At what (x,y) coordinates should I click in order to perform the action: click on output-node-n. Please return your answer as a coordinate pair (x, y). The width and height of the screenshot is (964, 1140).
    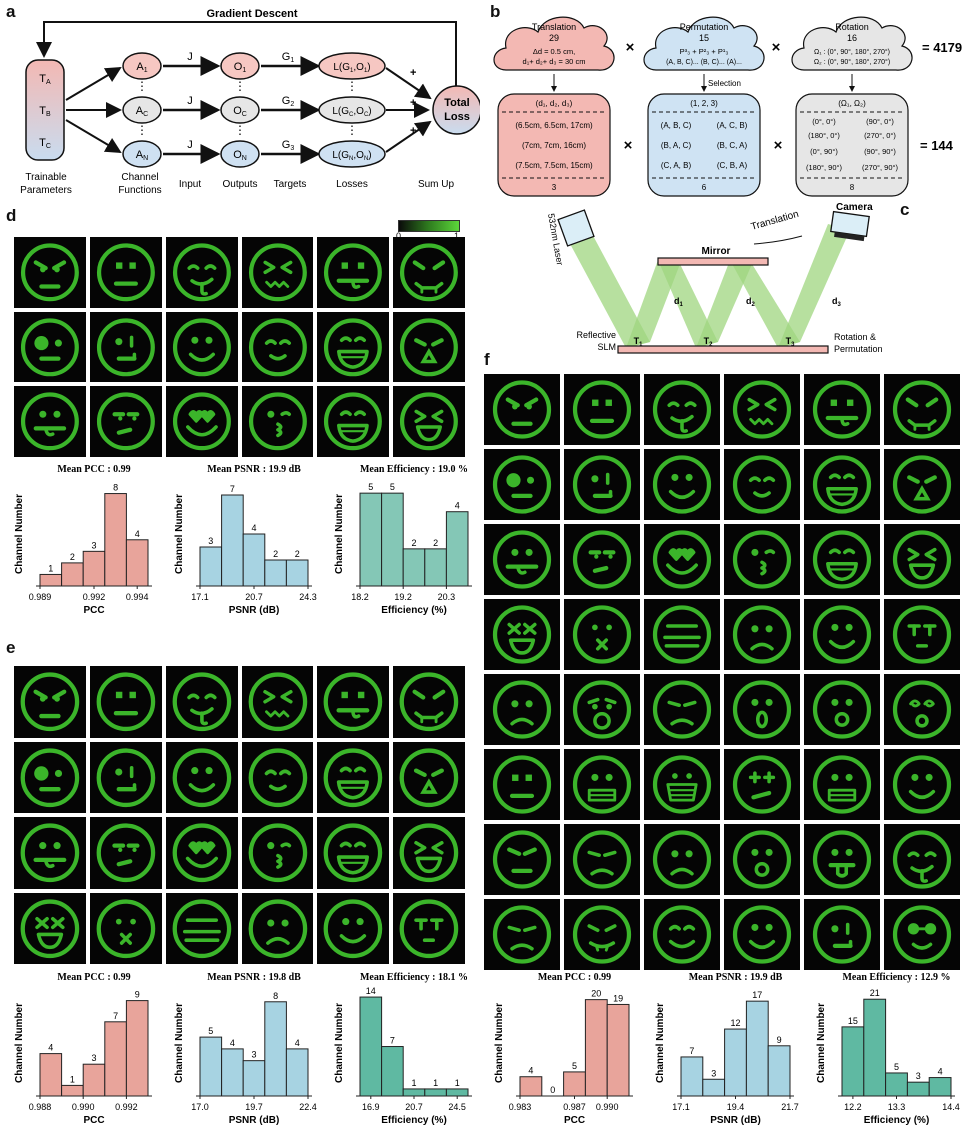
    Looking at the image, I should click on (240, 154).